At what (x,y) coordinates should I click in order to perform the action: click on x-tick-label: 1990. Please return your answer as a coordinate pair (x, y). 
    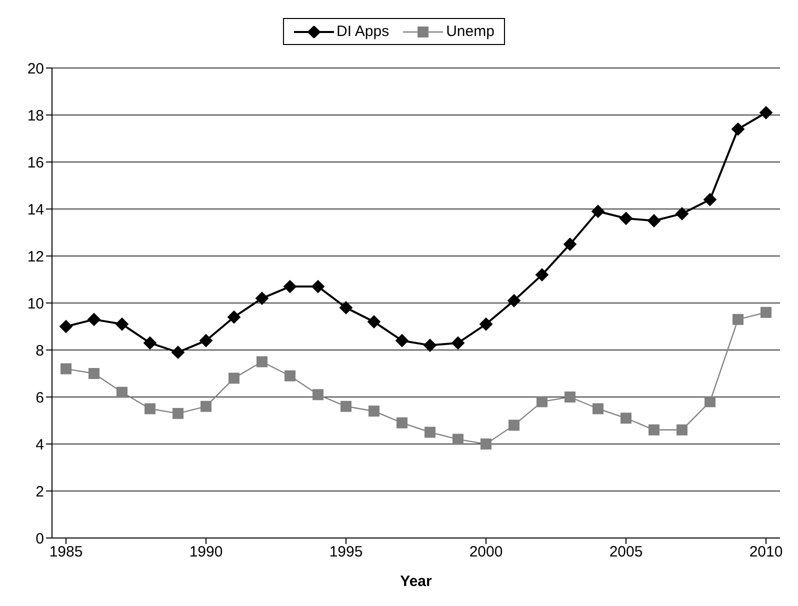
    Looking at the image, I should click on (206, 552).